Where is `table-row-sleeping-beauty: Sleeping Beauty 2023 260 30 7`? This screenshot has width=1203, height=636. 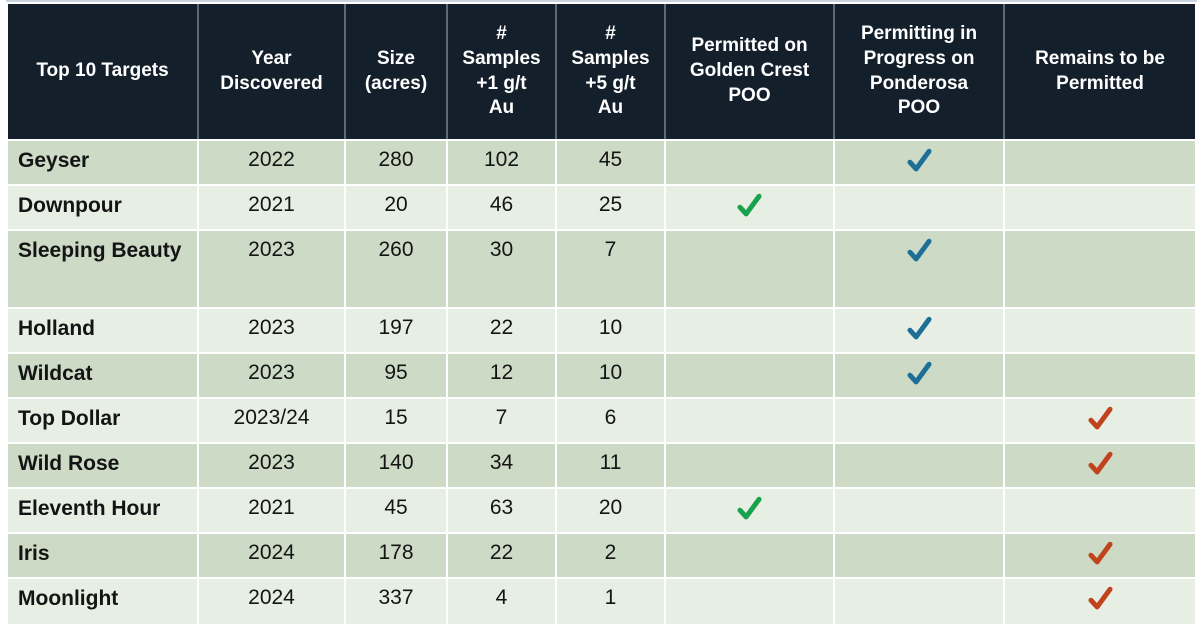
table-row-sleeping-beauty: Sleeping Beauty 2023 260 30 7 is located at coordinates (601, 269).